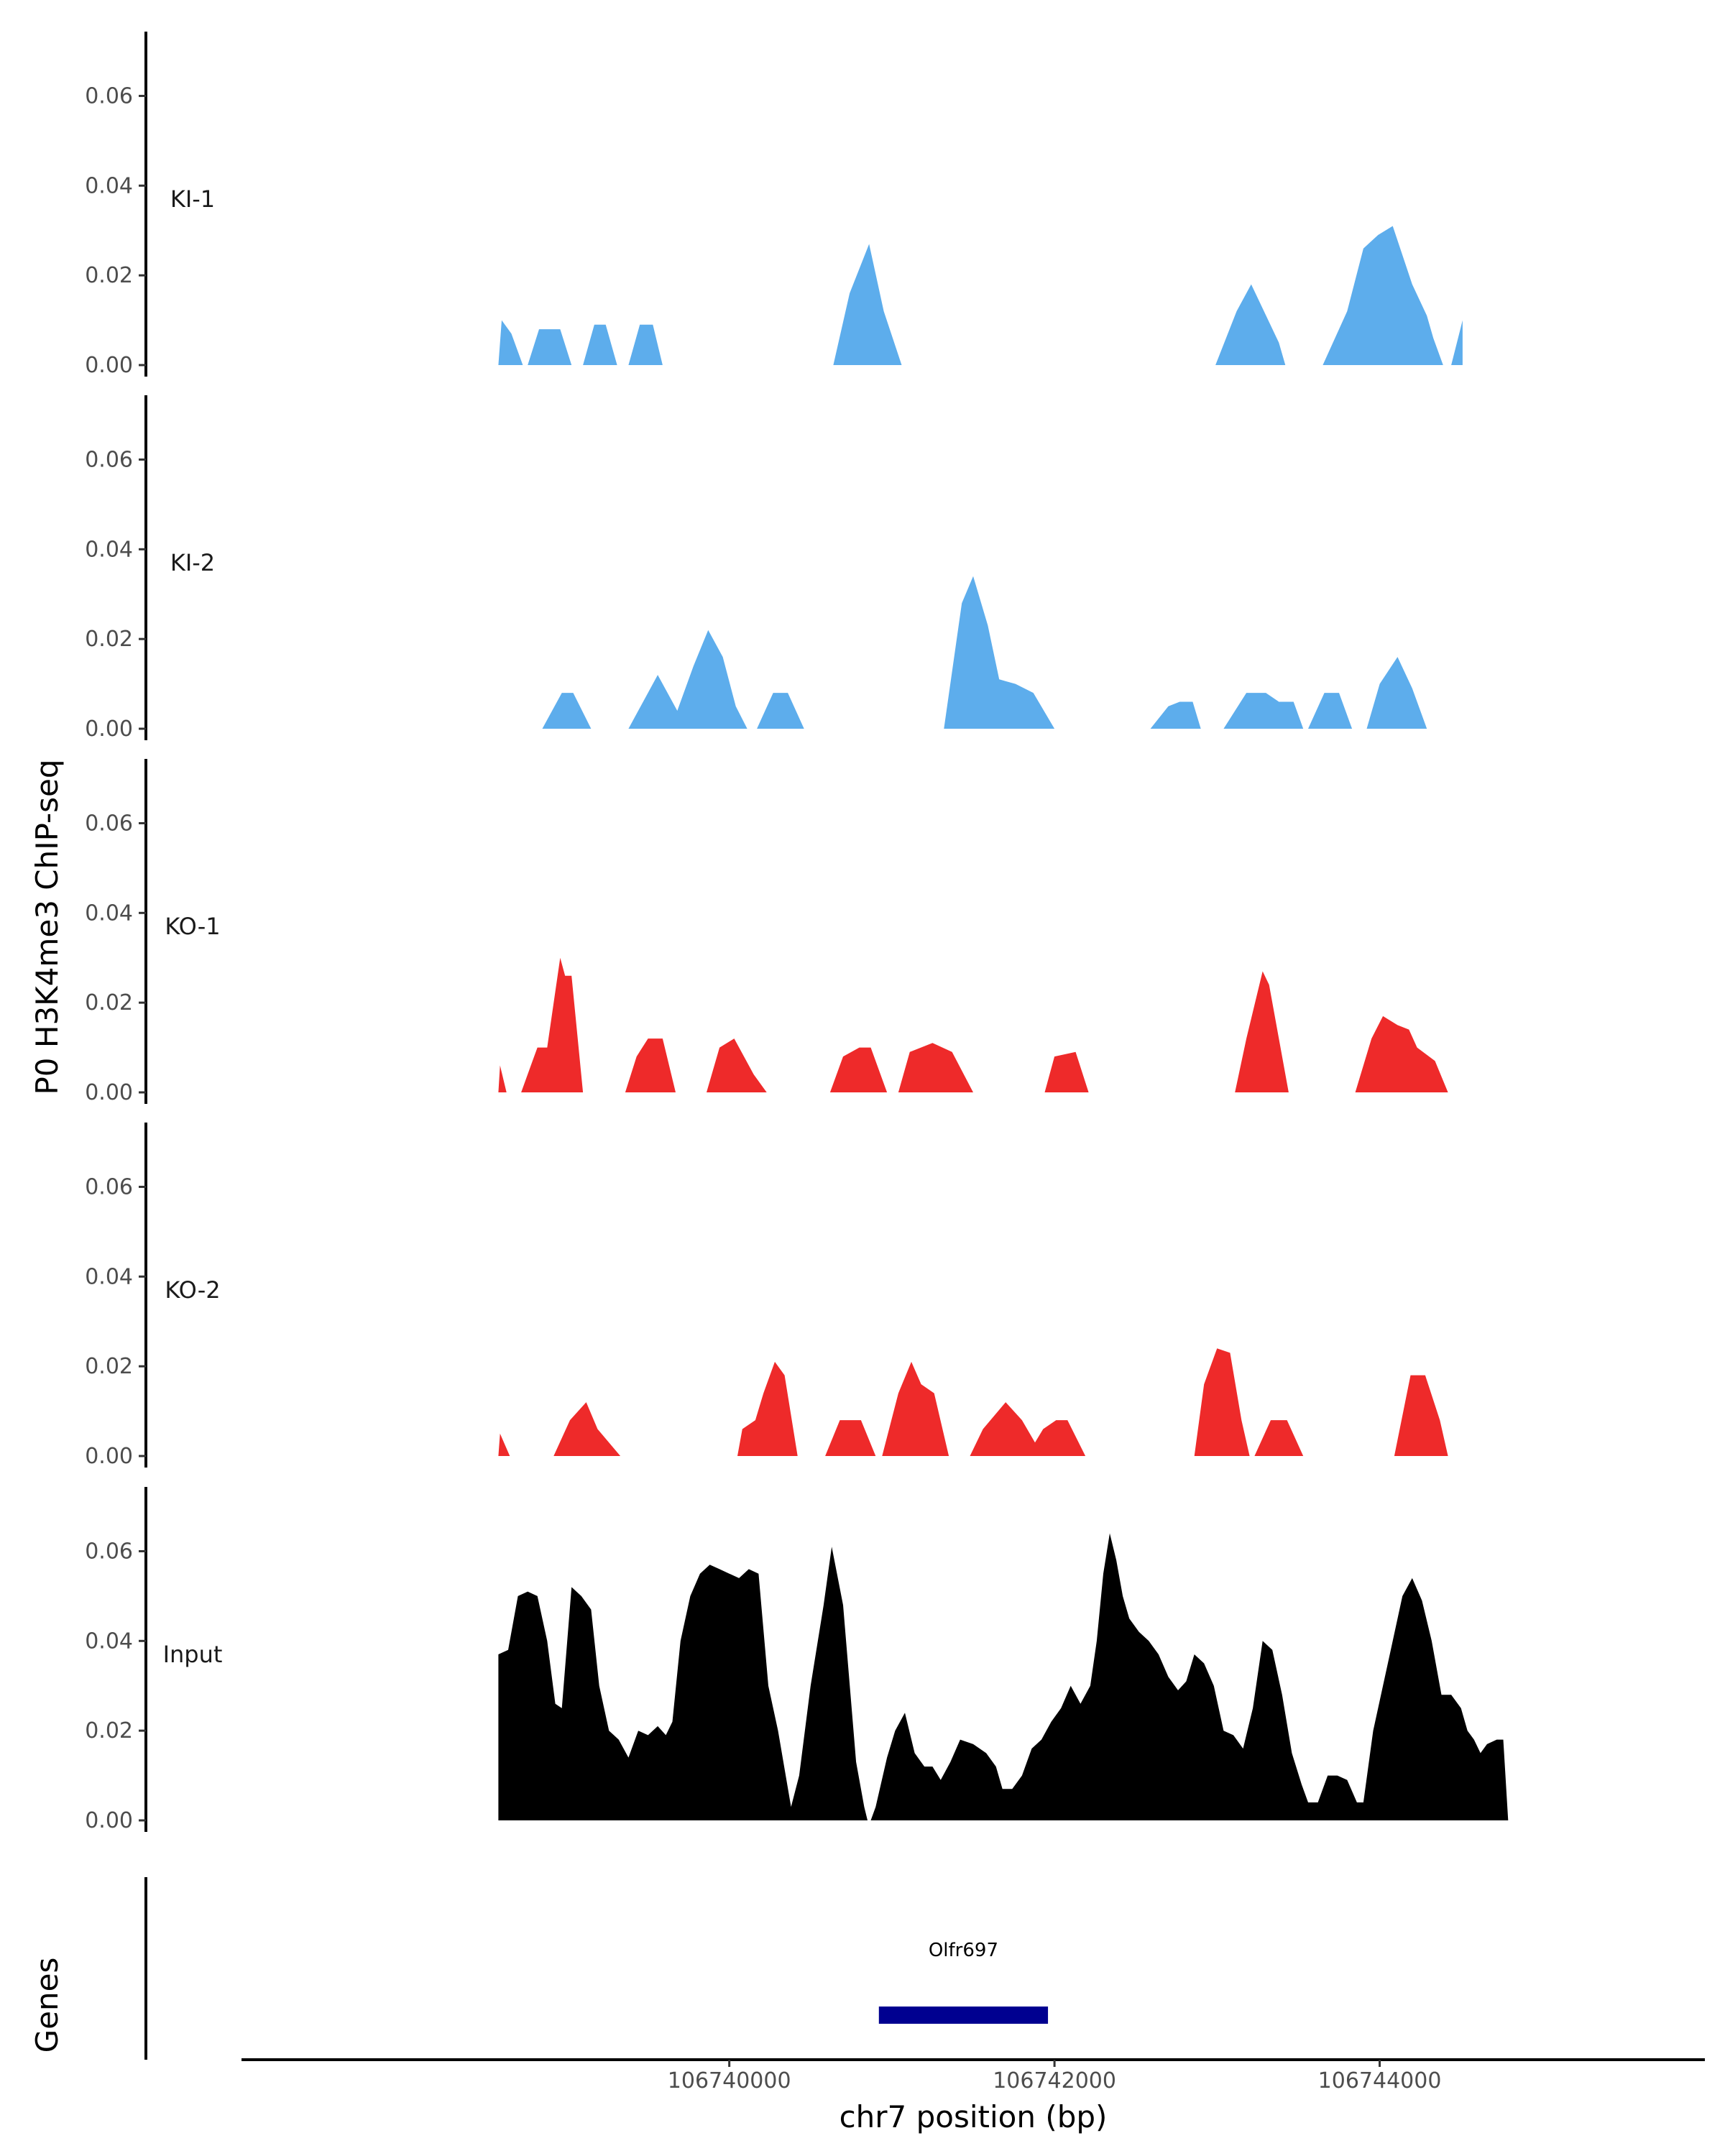  Describe the element at coordinates (1054, 2080) in the screenshot. I see `x-tick-label: 106742000` at that location.